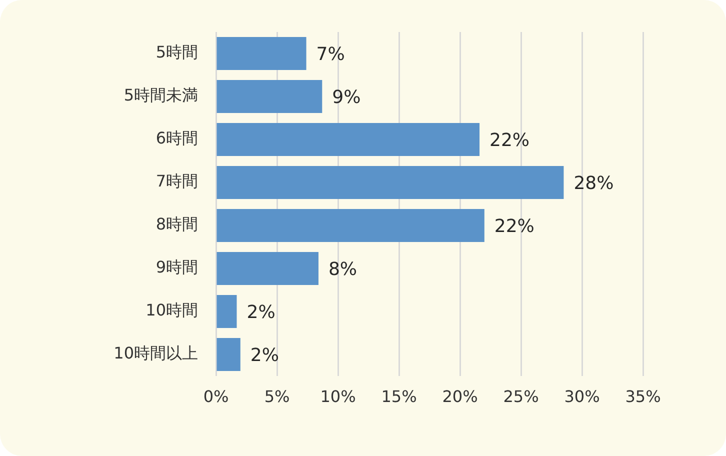  I want to click on y-tick-label: 6時間, so click(177, 138).